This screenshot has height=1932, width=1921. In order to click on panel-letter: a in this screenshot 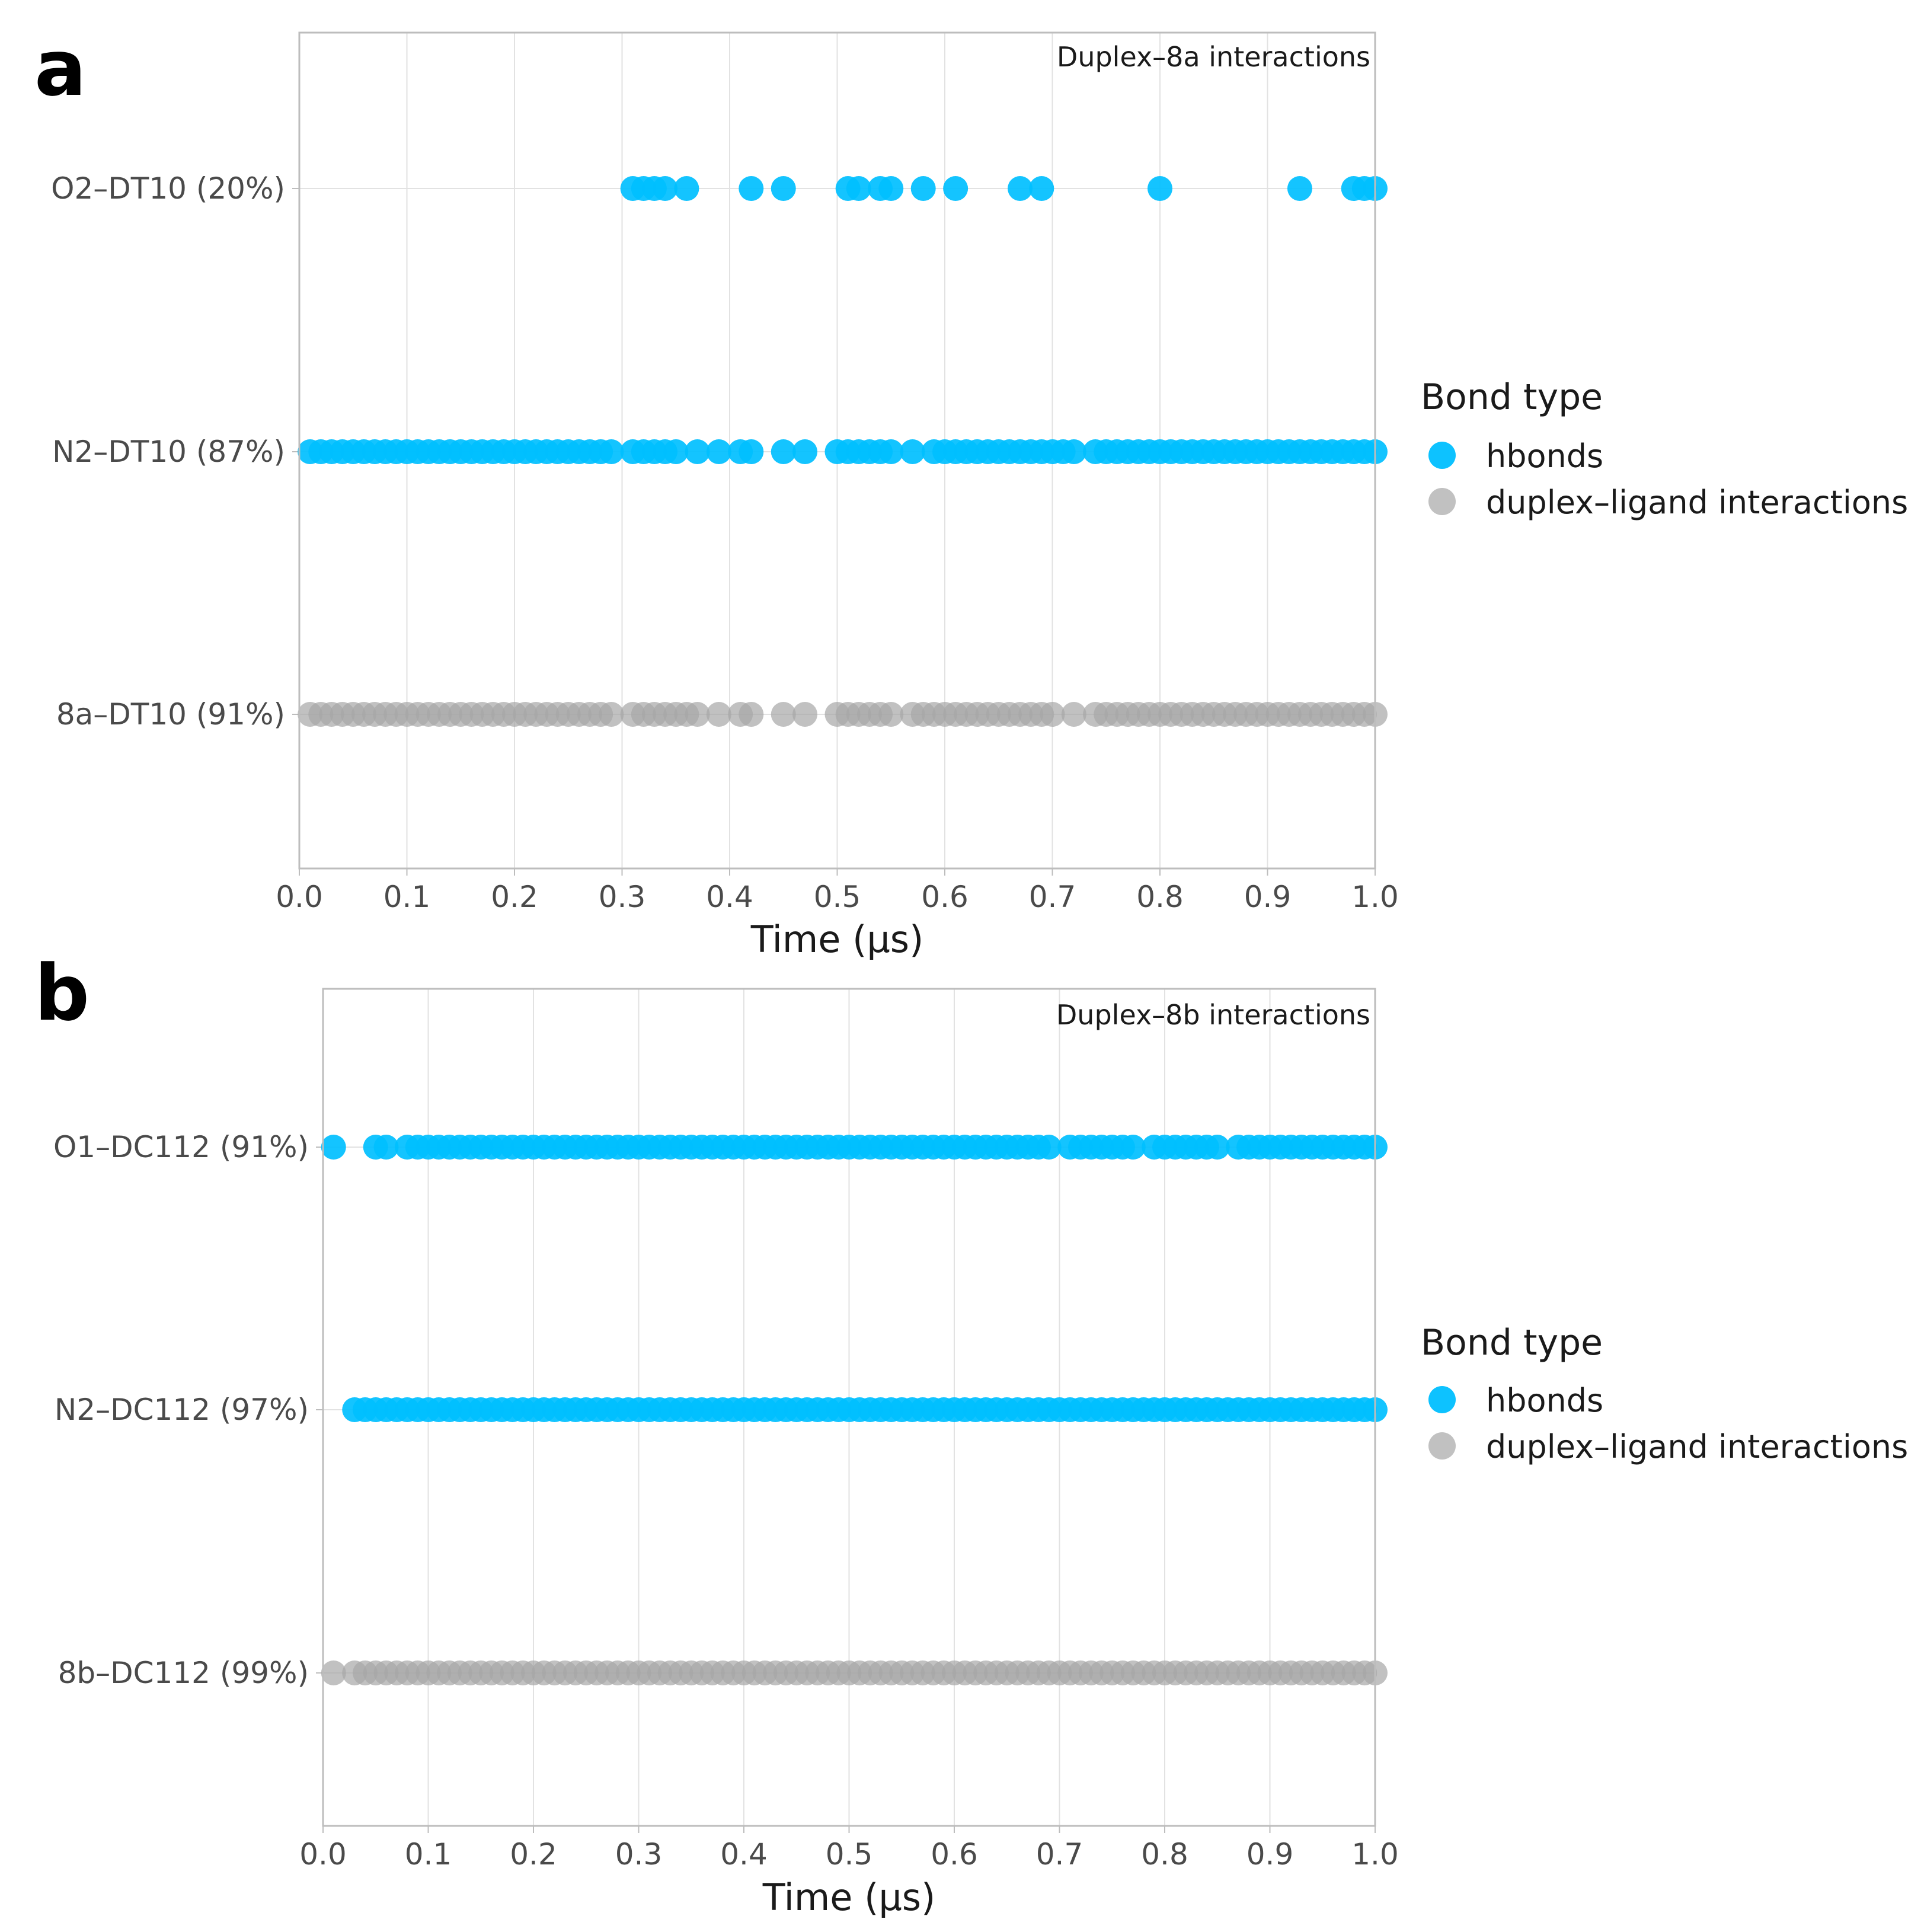, I will do `click(61, 68)`.